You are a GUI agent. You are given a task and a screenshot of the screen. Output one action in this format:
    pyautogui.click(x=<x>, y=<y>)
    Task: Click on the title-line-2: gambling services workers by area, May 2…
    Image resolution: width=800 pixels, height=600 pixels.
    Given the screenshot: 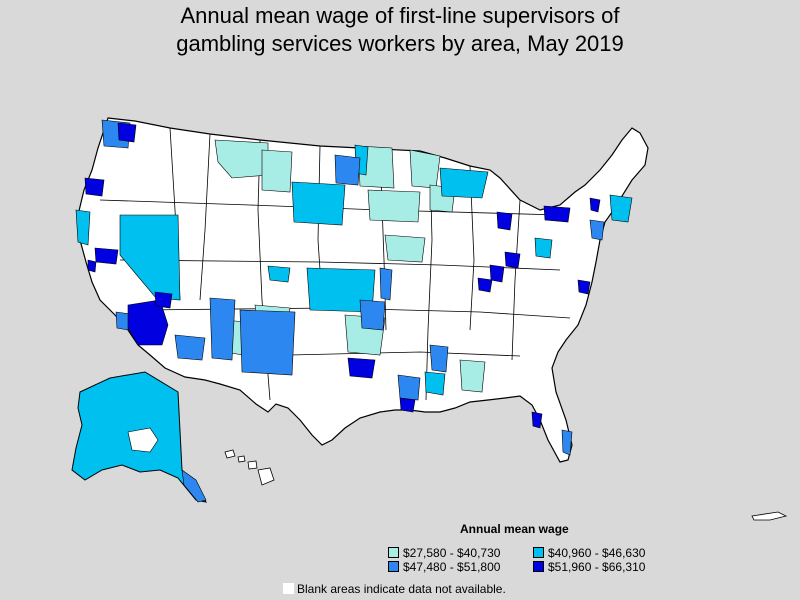 What is the action you would take?
    pyautogui.click(x=400, y=43)
    